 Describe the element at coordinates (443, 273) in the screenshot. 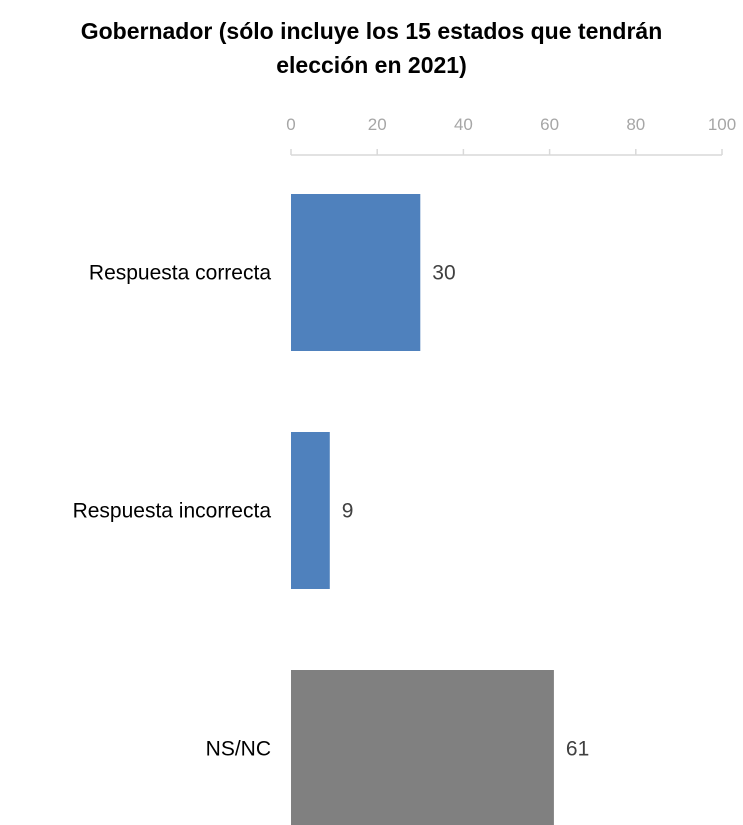

I see `data-label: 30` at that location.